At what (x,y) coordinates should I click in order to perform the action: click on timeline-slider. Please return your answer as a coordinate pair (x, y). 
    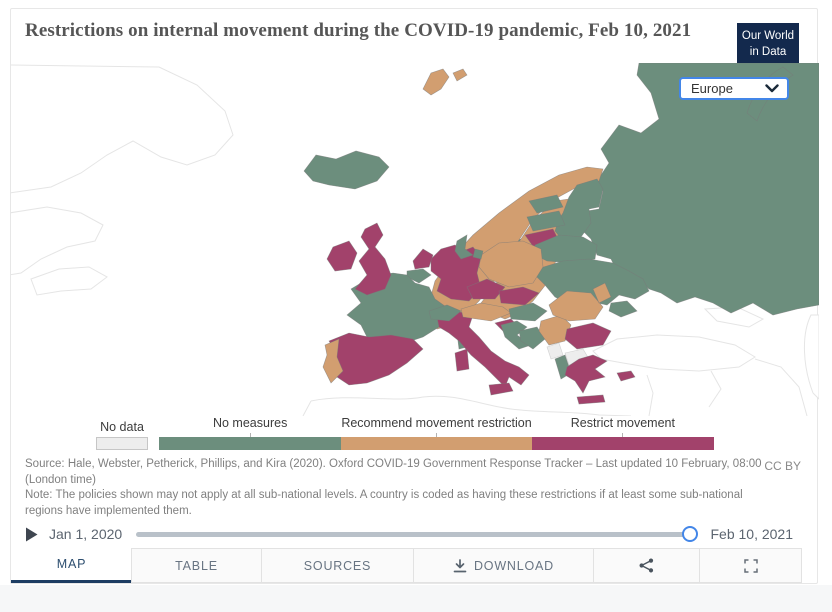
    Looking at the image, I should click on (417, 534).